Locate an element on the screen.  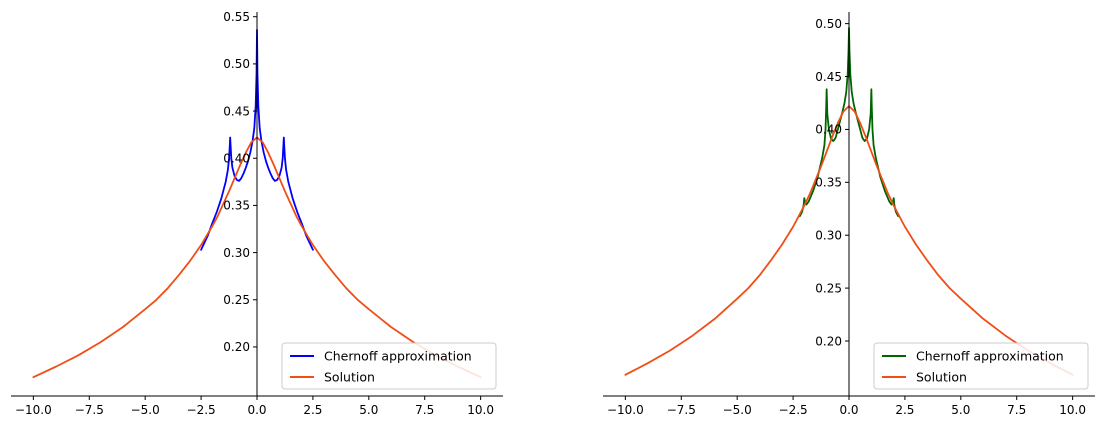
y-tick-label: 0.55 is located at coordinates (236, 17).